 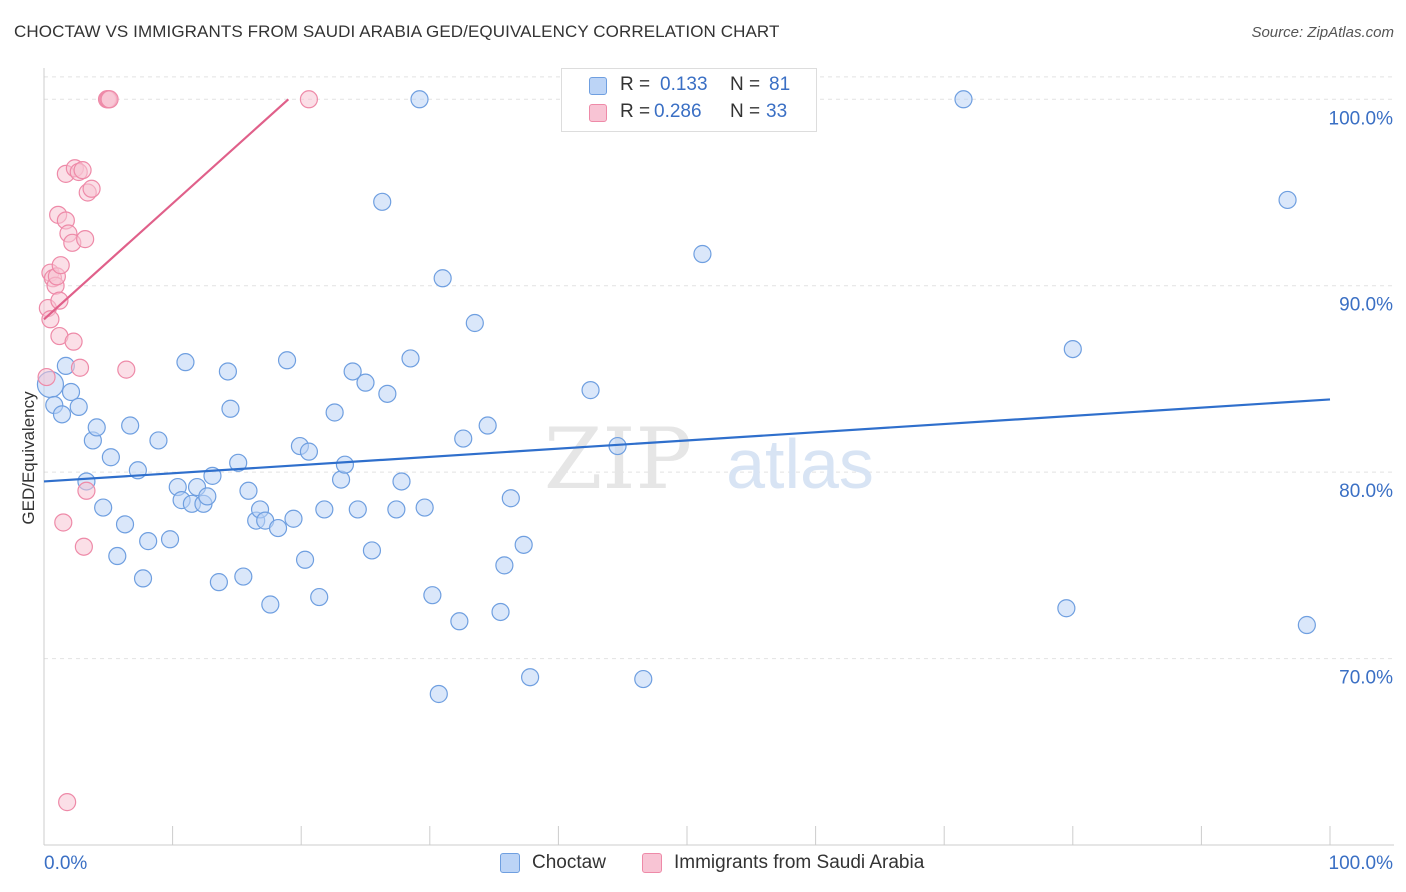 I want to click on x-tick-label-max: 100.0%, so click(x=1361, y=863).